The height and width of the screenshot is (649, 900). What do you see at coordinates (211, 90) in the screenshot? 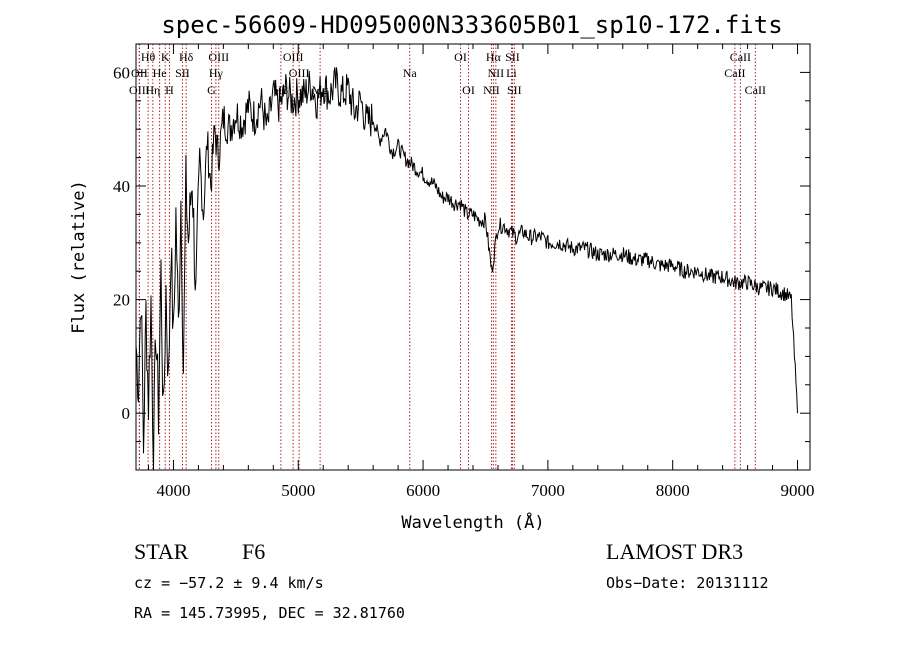
I see `spectral-line-label: G` at bounding box center [211, 90].